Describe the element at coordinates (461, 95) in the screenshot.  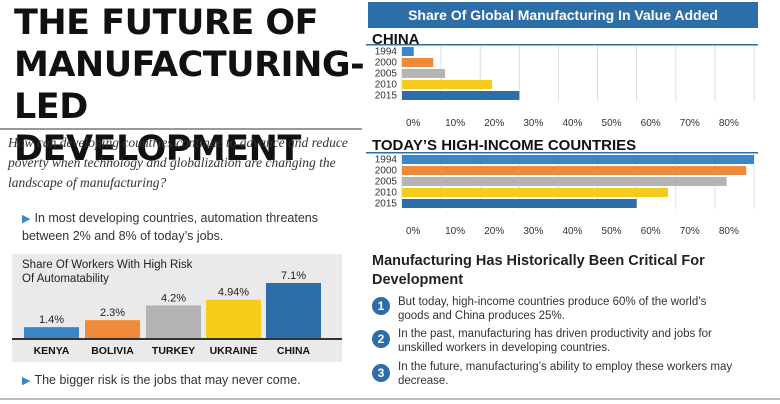
I see `china-bar-2015` at that location.